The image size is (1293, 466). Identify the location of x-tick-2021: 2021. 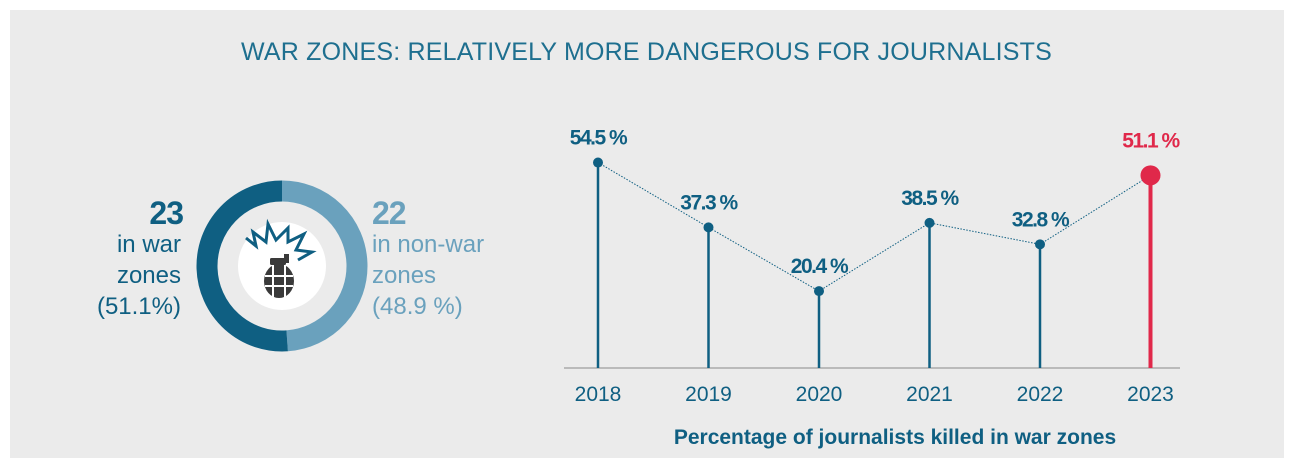
(929, 394).